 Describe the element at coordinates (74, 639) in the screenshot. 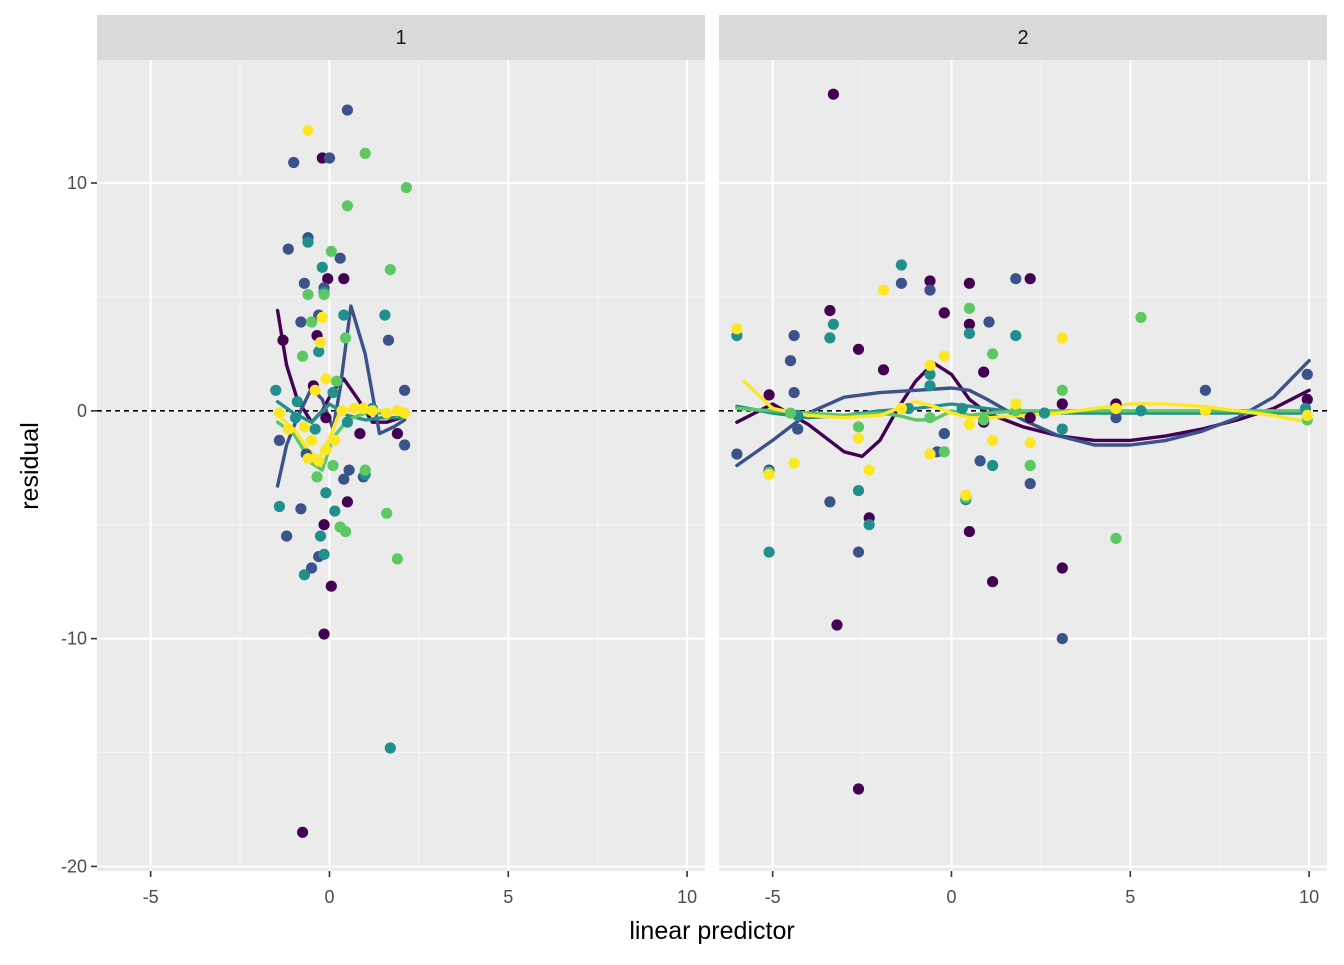

I see `y-tick-label: -10` at that location.